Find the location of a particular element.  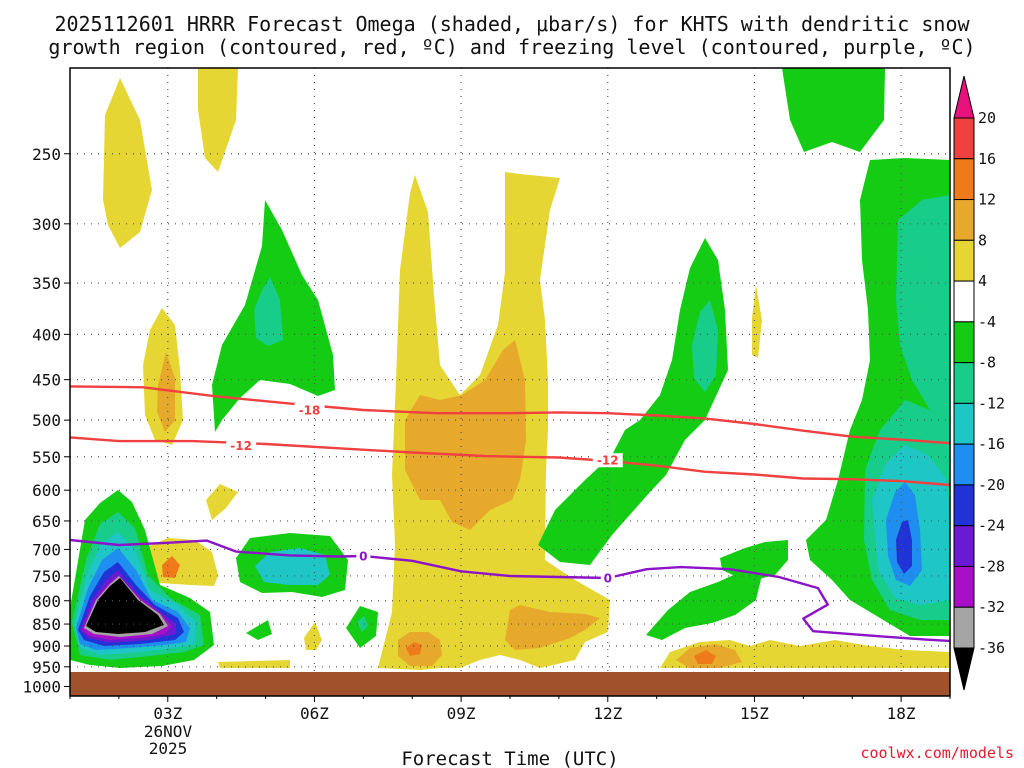

contour-labels: -18 -12 -12 0 0 is located at coordinates (424, 494).